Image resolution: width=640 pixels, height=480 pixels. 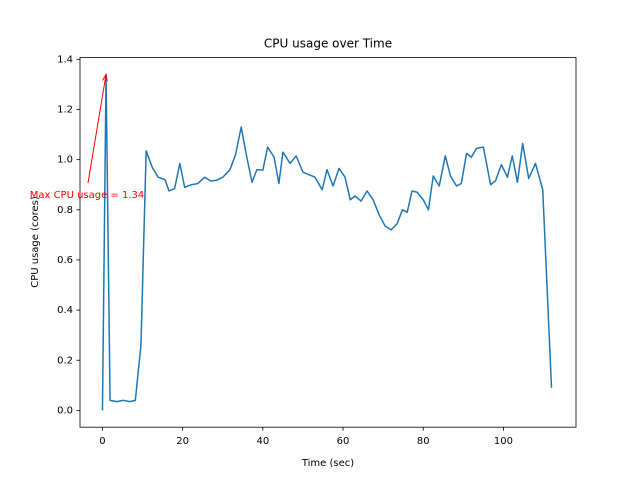 What do you see at coordinates (65, 360) in the screenshot?
I see `y-tick-label: 0.2` at bounding box center [65, 360].